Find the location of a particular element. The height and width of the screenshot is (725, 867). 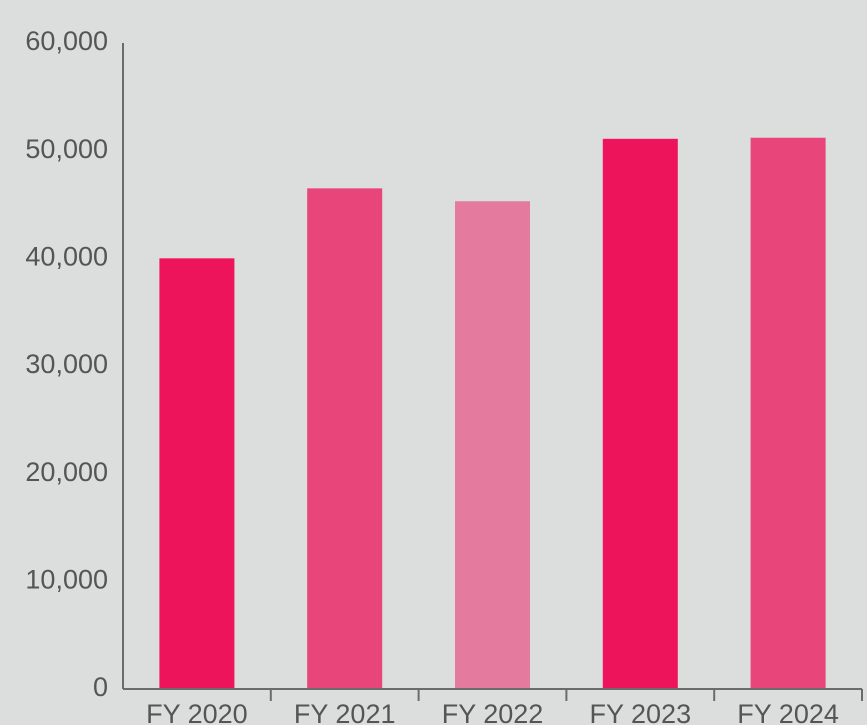

y-tick-label: 40,000 is located at coordinates (66, 256).